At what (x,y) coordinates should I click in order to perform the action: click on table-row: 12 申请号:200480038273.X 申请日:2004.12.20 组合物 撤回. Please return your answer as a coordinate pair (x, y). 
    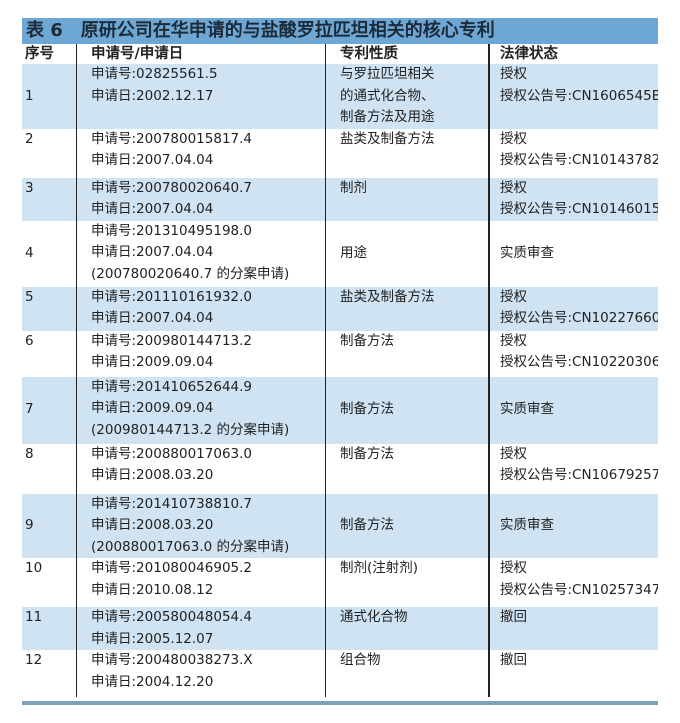
    Looking at the image, I should click on (340, 673).